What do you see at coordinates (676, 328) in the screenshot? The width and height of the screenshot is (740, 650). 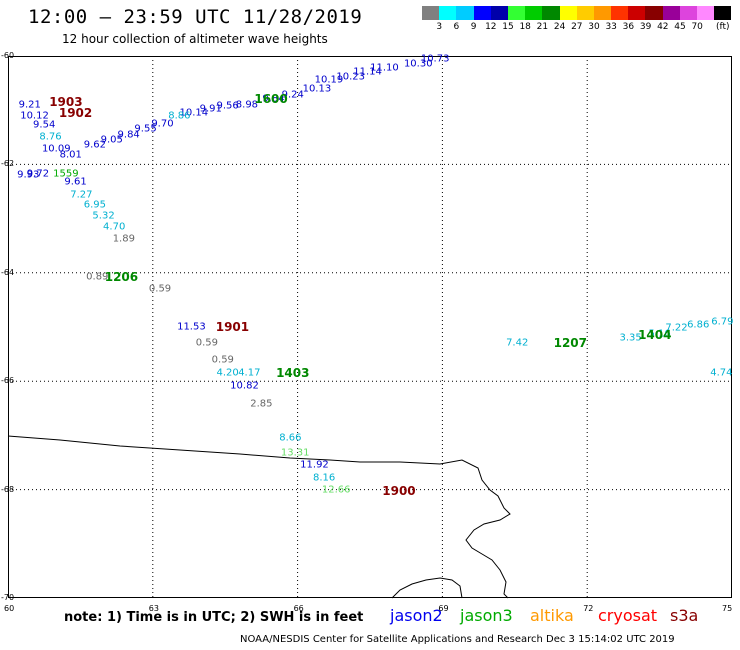 I see `wave-height-label: 7.22` at bounding box center [676, 328].